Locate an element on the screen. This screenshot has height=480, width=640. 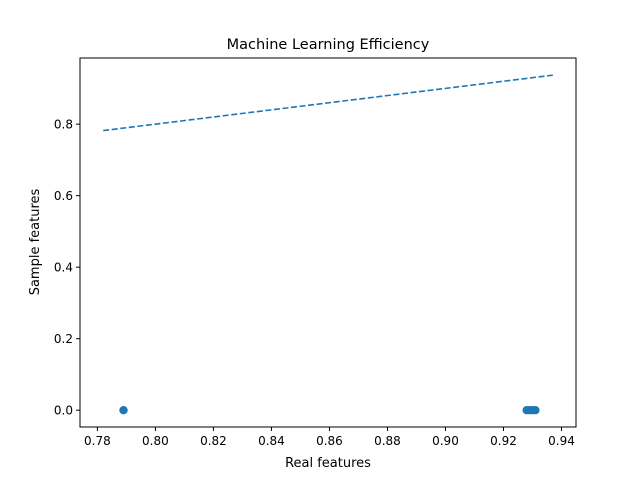
y-tick-label: 0.2 is located at coordinates (63, 339).